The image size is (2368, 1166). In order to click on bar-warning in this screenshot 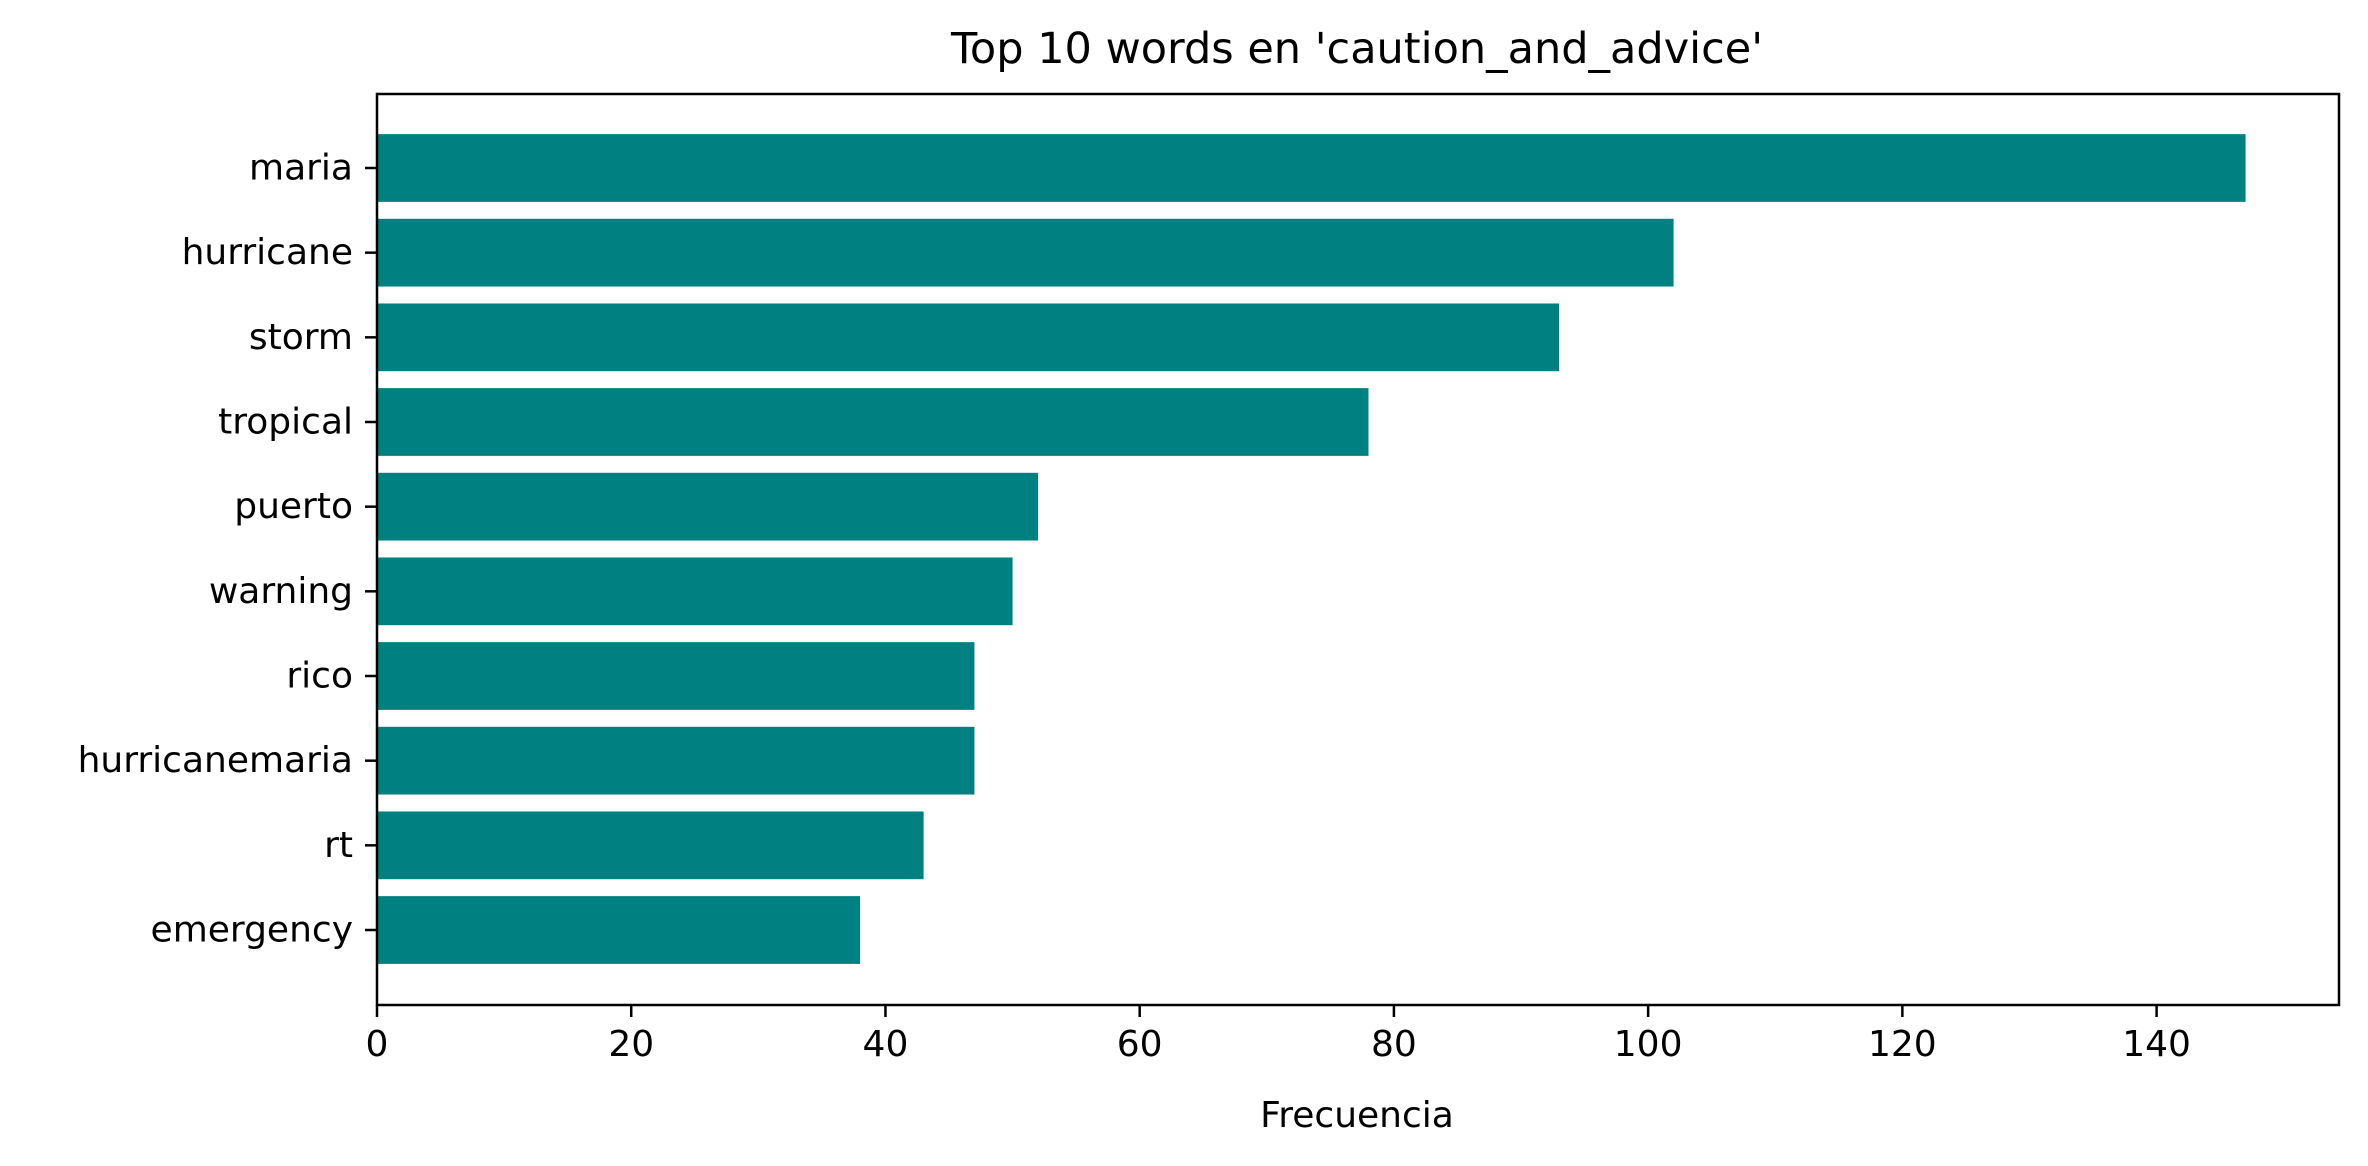, I will do `click(695, 591)`.